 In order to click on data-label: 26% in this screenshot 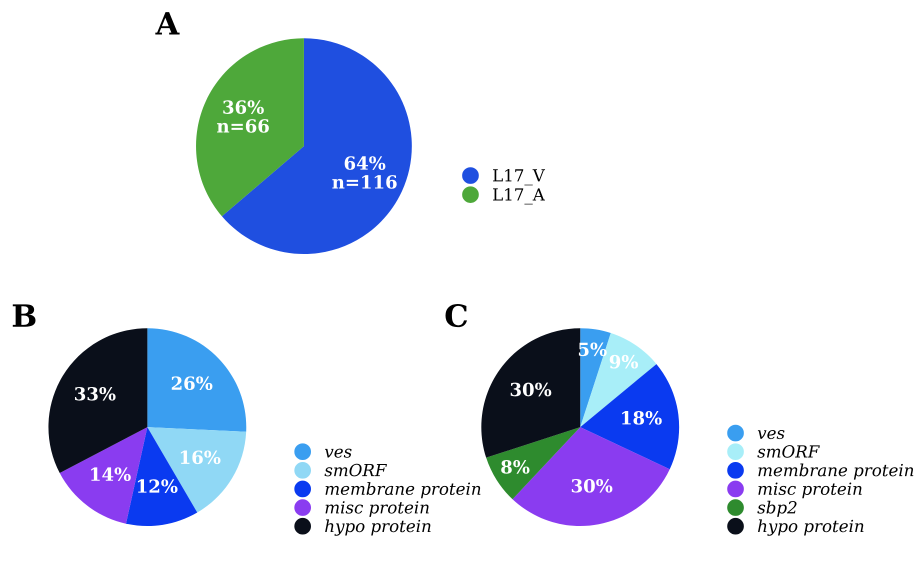, I will do `click(192, 383)`.